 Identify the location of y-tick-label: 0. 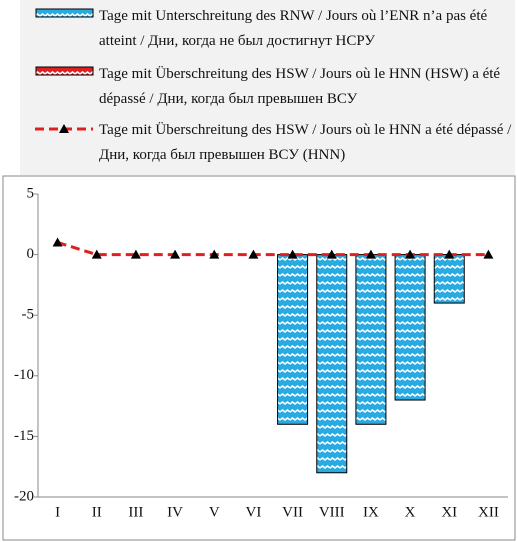
(31, 254).